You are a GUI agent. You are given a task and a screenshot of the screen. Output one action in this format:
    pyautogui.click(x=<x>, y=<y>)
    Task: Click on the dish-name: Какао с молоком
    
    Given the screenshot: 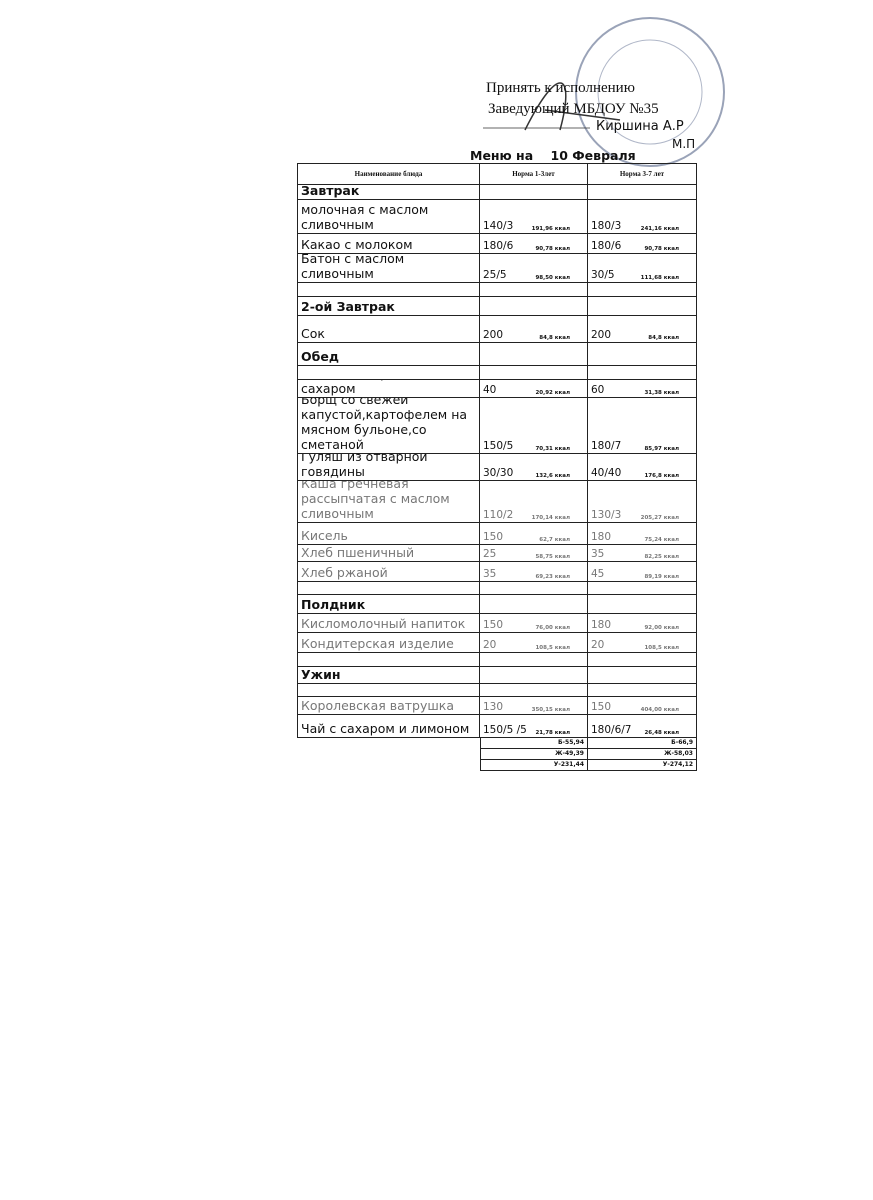 What is the action you would take?
    pyautogui.click(x=357, y=244)
    